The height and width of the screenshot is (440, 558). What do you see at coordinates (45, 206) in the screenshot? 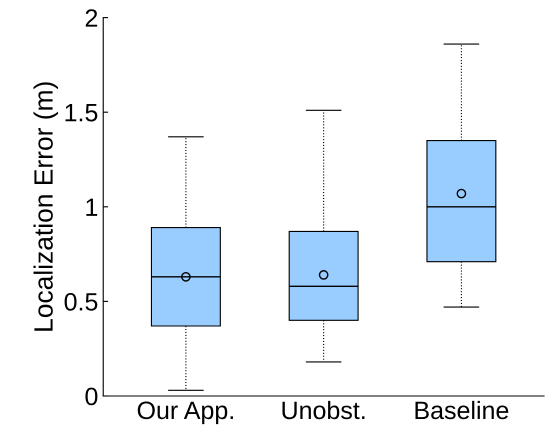
I see `y-axis-title: Localization Error (m)` at bounding box center [45, 206].